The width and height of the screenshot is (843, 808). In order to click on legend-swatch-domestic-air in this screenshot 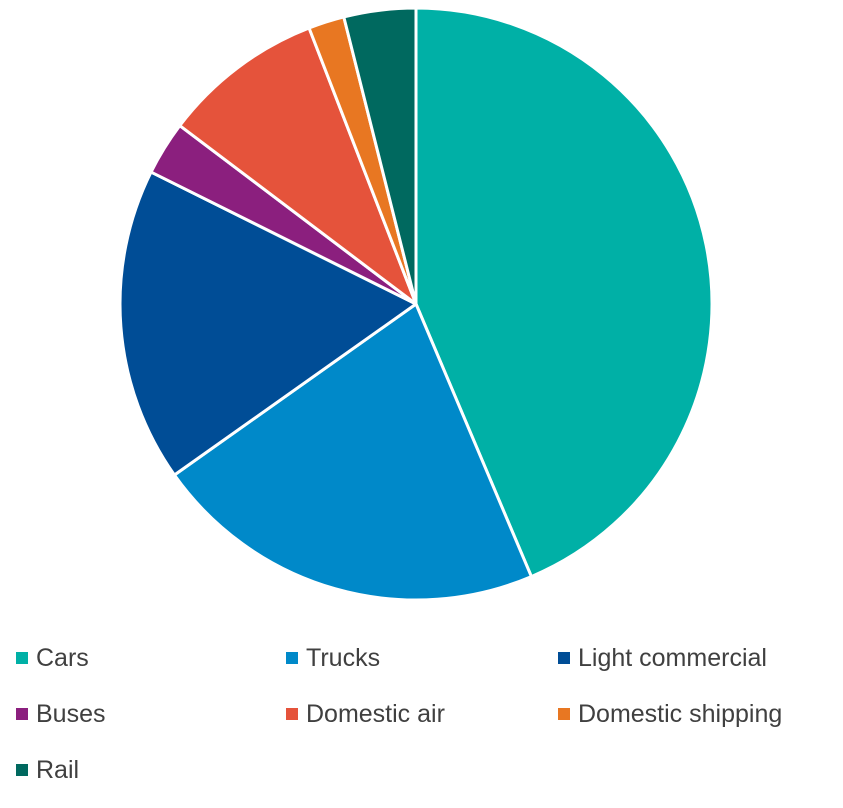, I will do `click(292, 714)`.